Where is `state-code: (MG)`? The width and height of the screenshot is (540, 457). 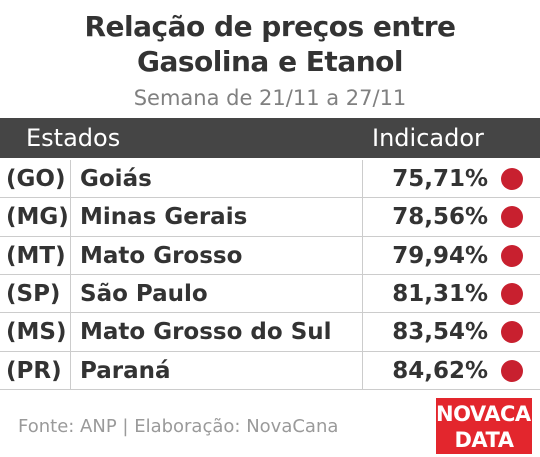 state-code: (MG) is located at coordinates (37, 217).